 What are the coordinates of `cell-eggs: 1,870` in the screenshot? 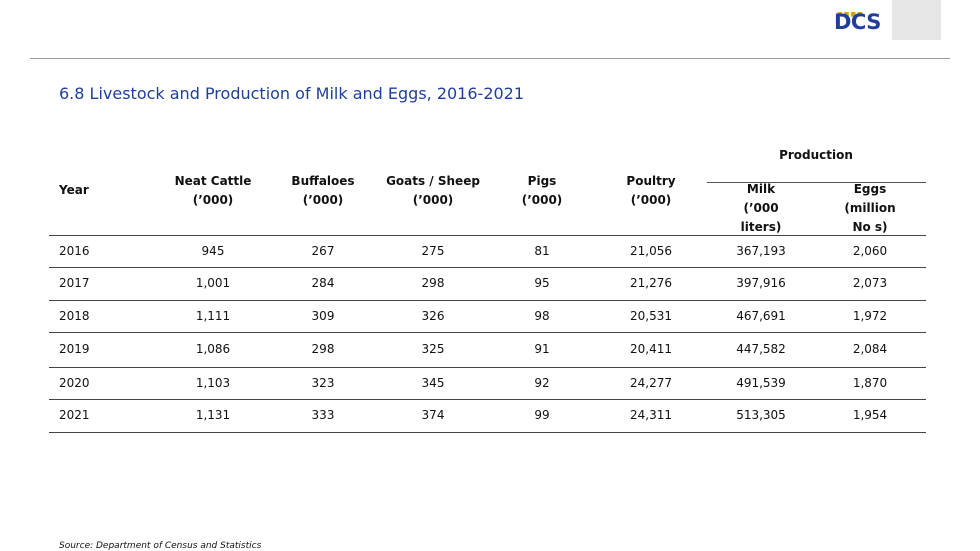 It's located at (870, 383).